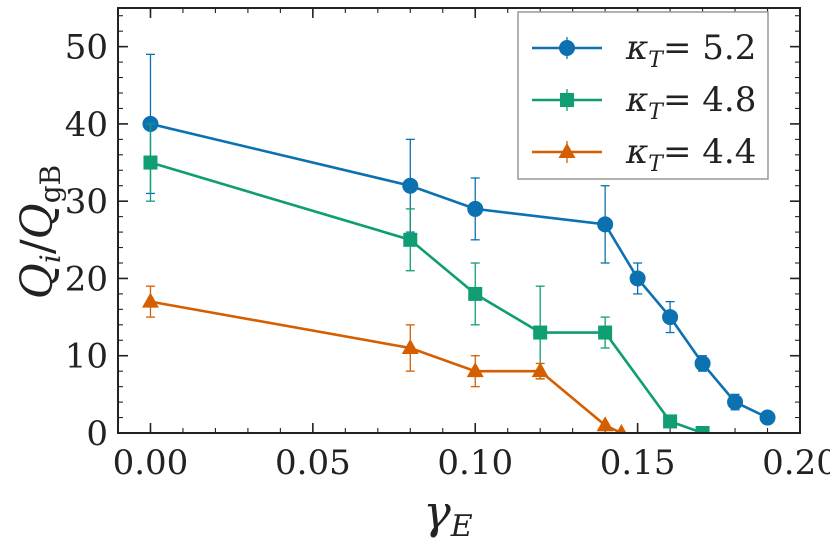 The image size is (830, 540). Describe the element at coordinates (86, 125) in the screenshot. I see `y-tick-label: 40` at that location.